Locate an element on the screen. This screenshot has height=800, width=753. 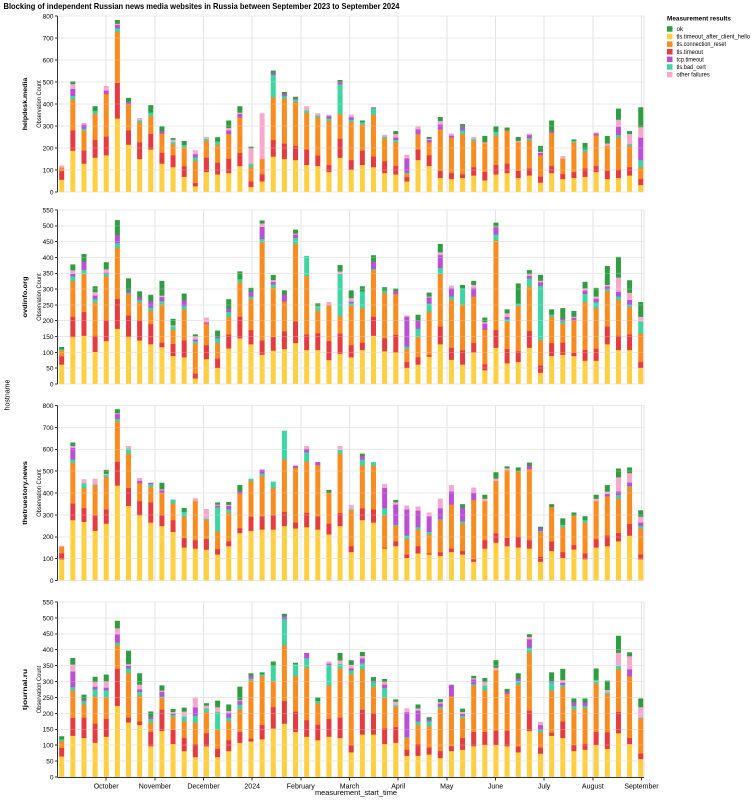
svg-text: tcp.timeout is located at coordinates (691, 59).